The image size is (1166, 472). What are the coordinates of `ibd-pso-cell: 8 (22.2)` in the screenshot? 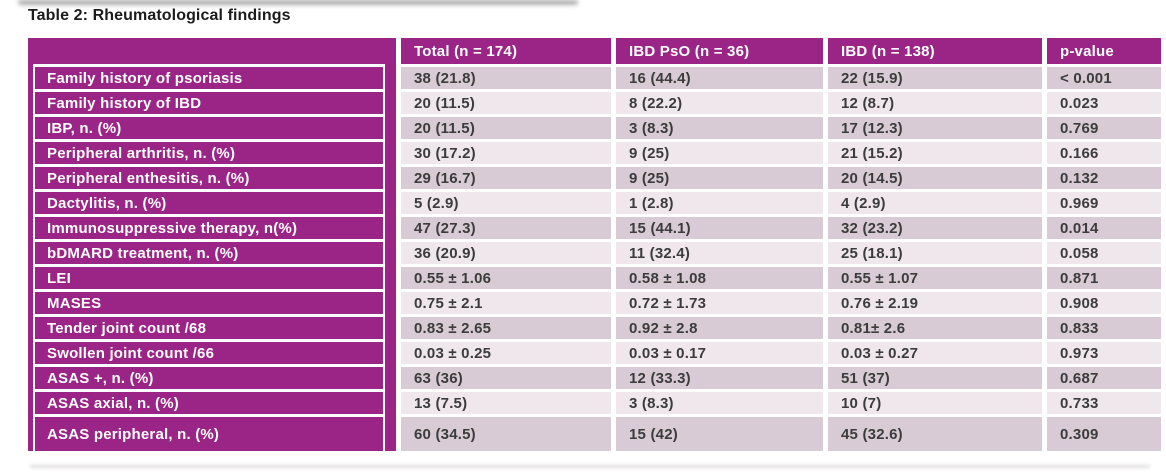 It's located at (719, 103).